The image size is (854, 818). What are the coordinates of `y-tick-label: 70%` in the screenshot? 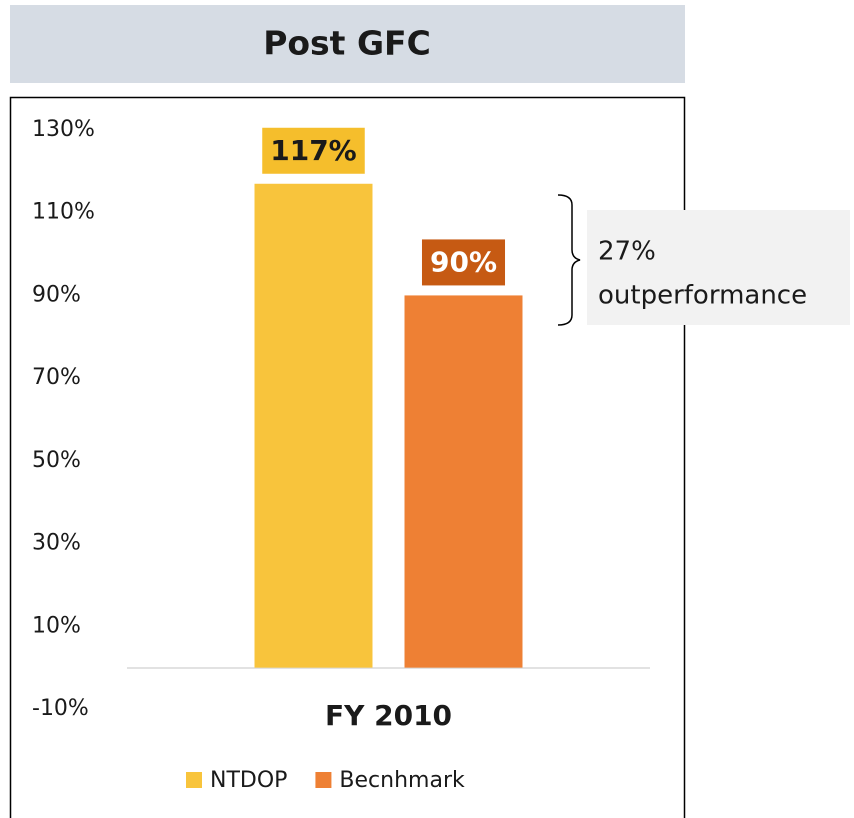 It's located at (56, 377).